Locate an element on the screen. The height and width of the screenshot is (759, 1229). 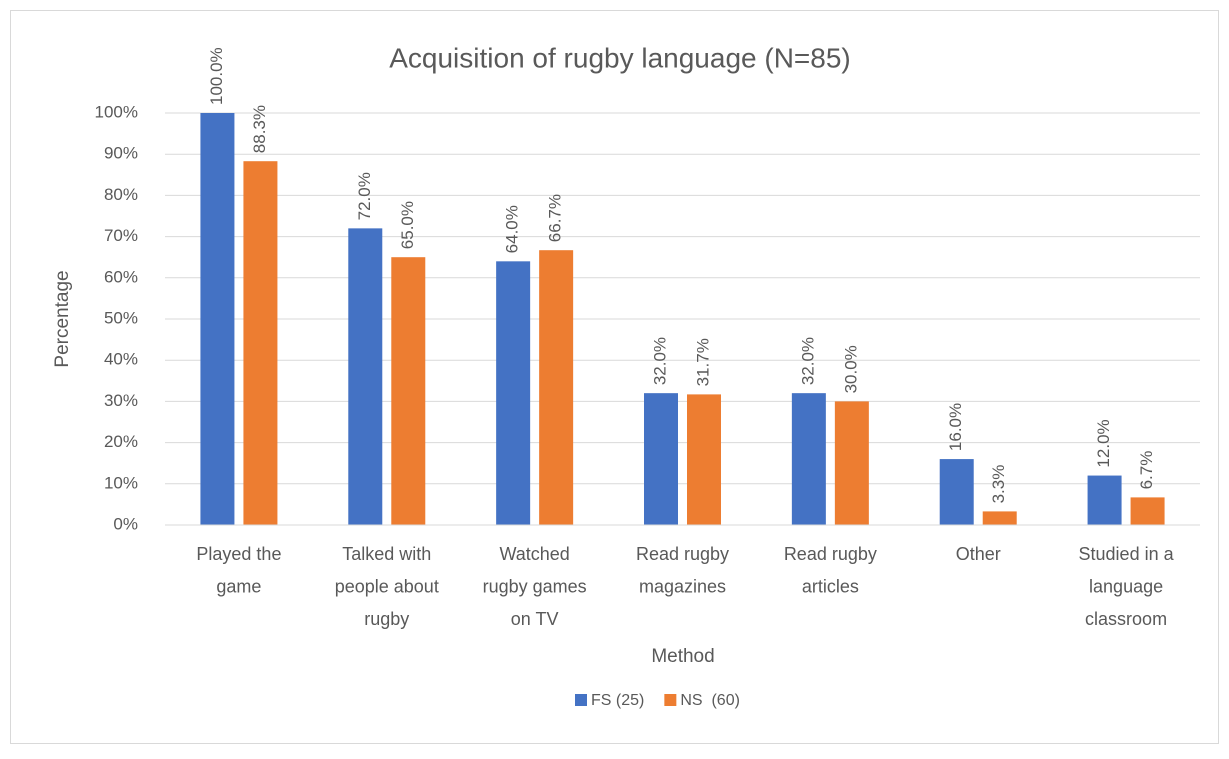
data-label: 88.3% is located at coordinates (259, 129).